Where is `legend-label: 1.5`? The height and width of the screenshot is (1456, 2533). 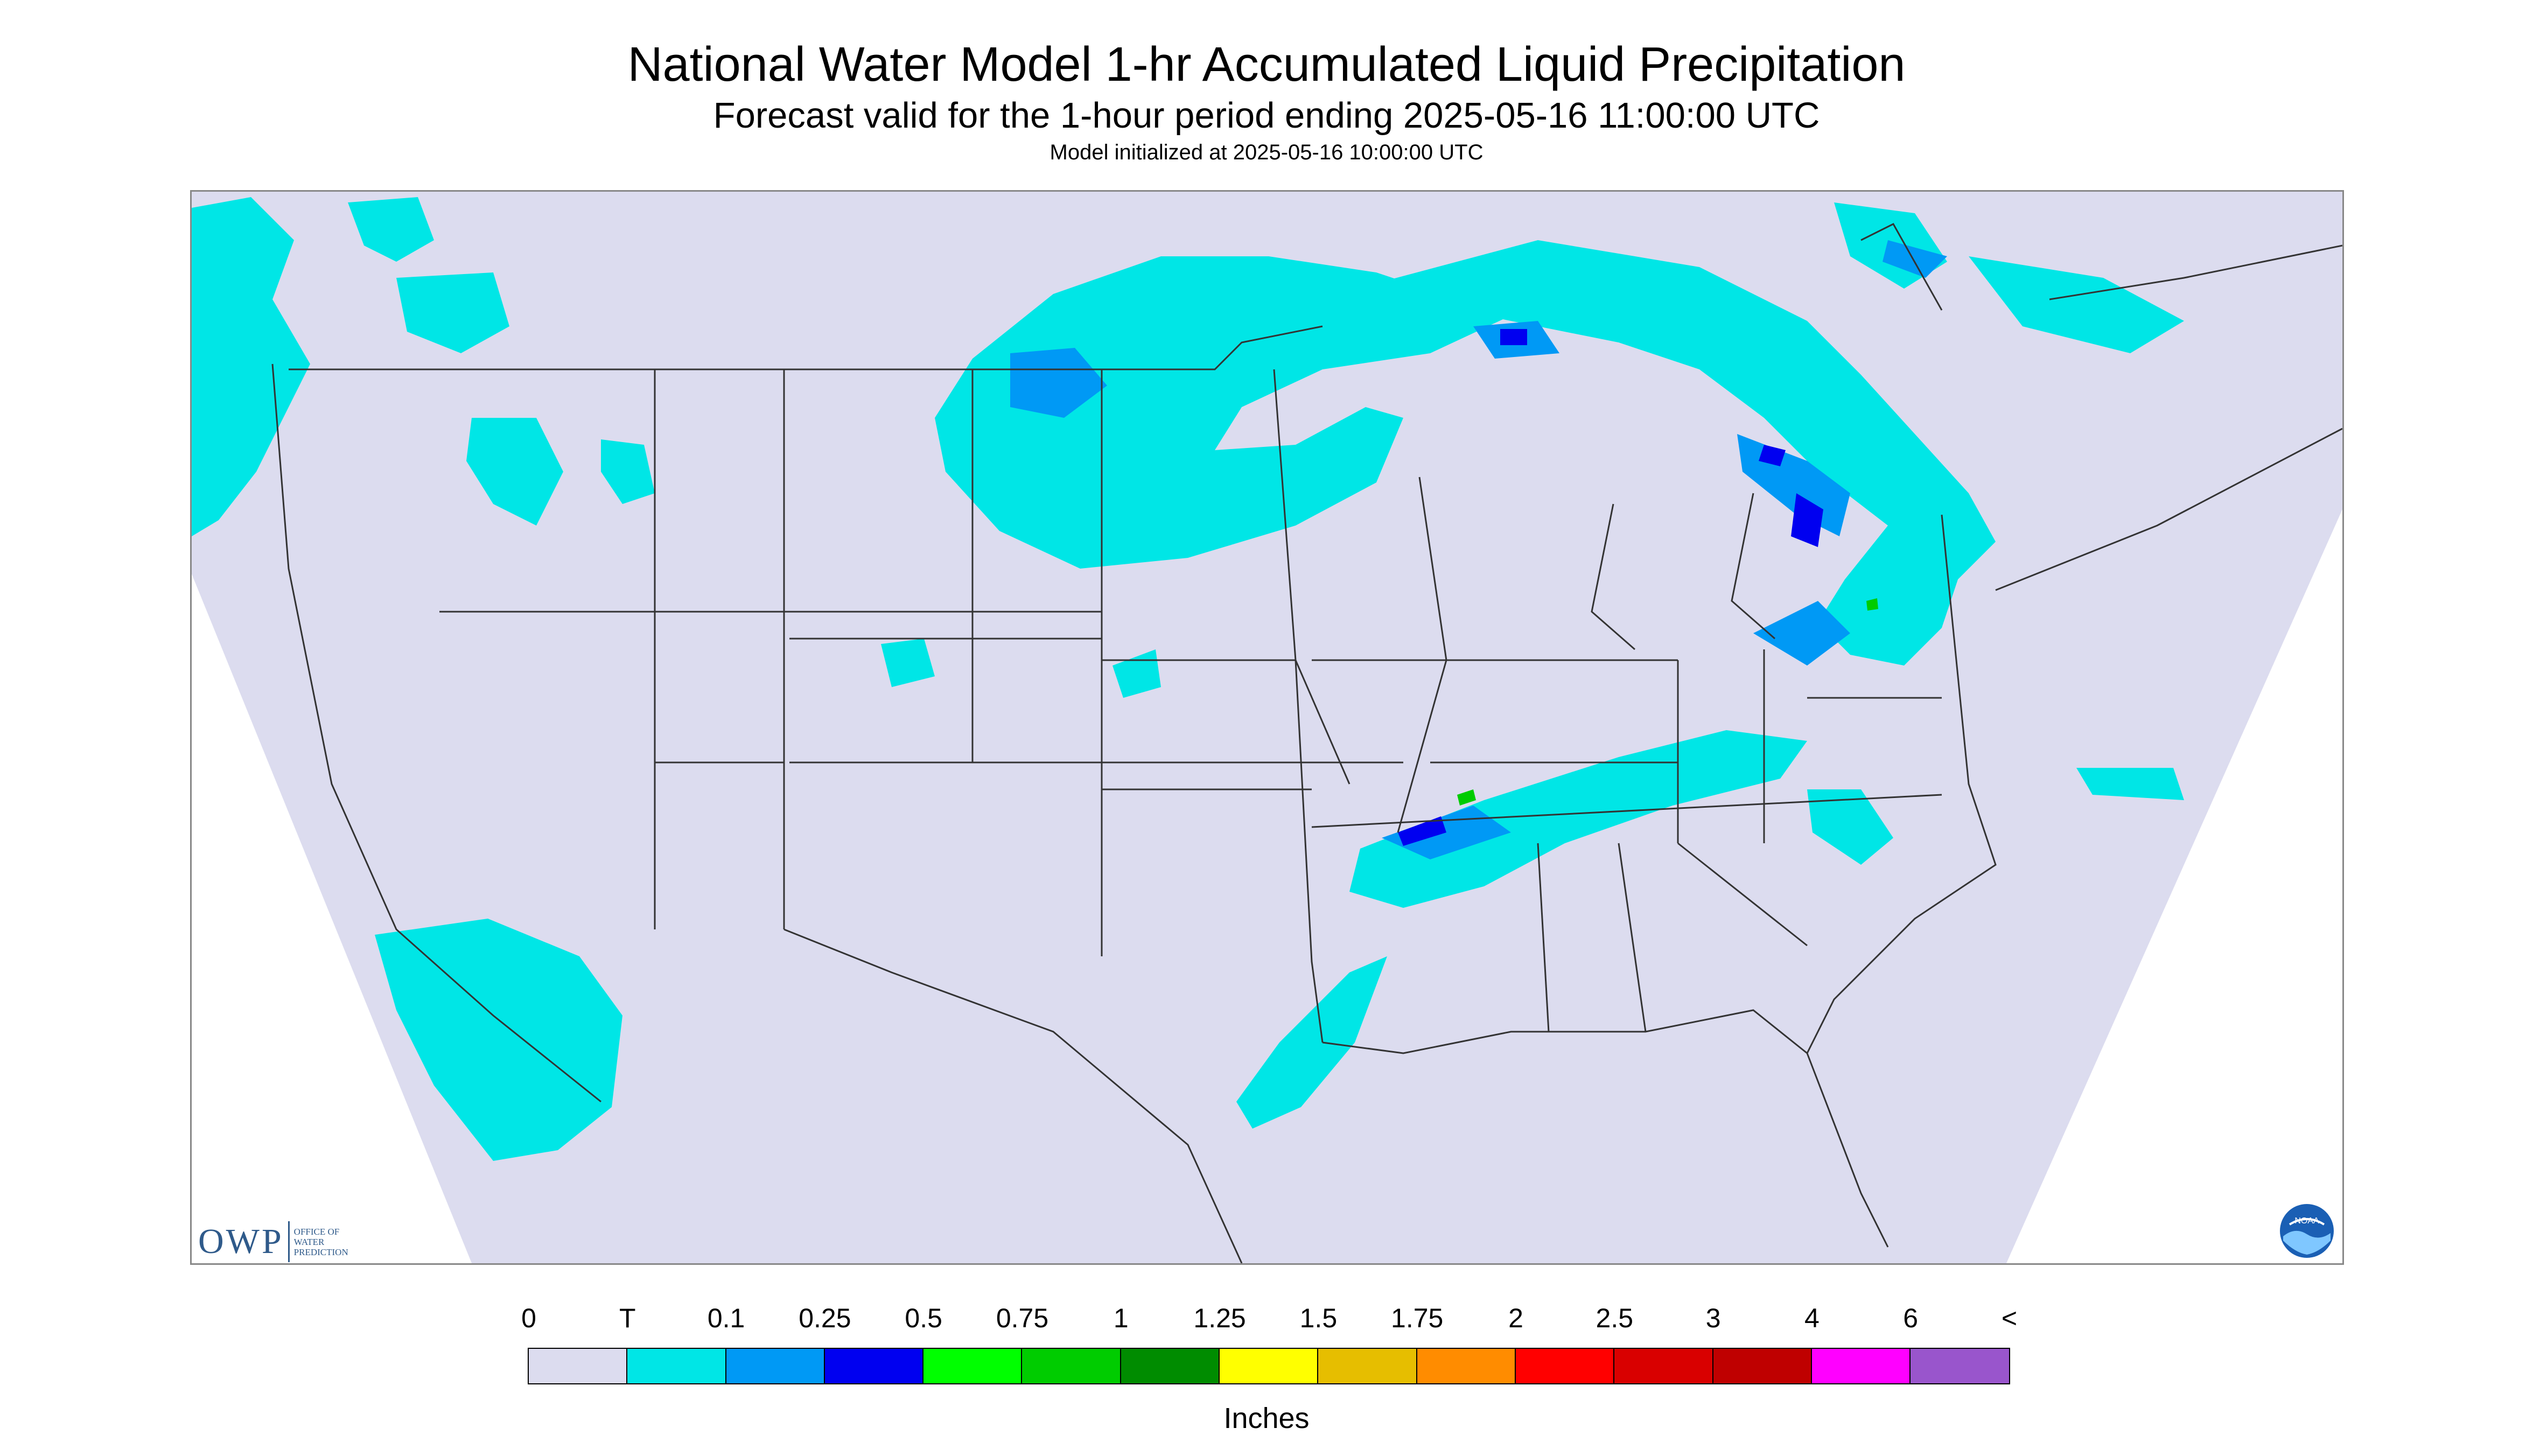 legend-label: 1.5 is located at coordinates (1318, 1318).